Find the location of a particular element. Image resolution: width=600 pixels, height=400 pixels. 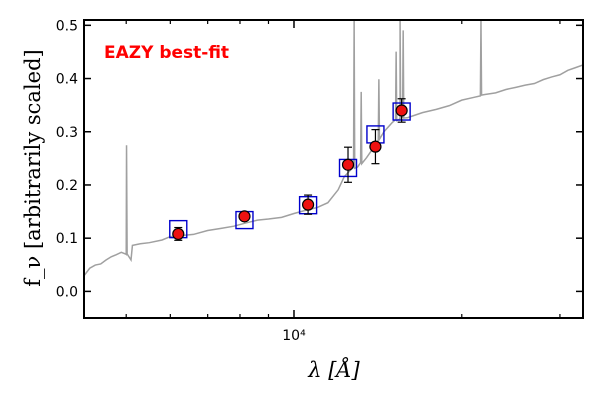

y-tick-label-1: 0.1 is located at coordinates (67, 239).